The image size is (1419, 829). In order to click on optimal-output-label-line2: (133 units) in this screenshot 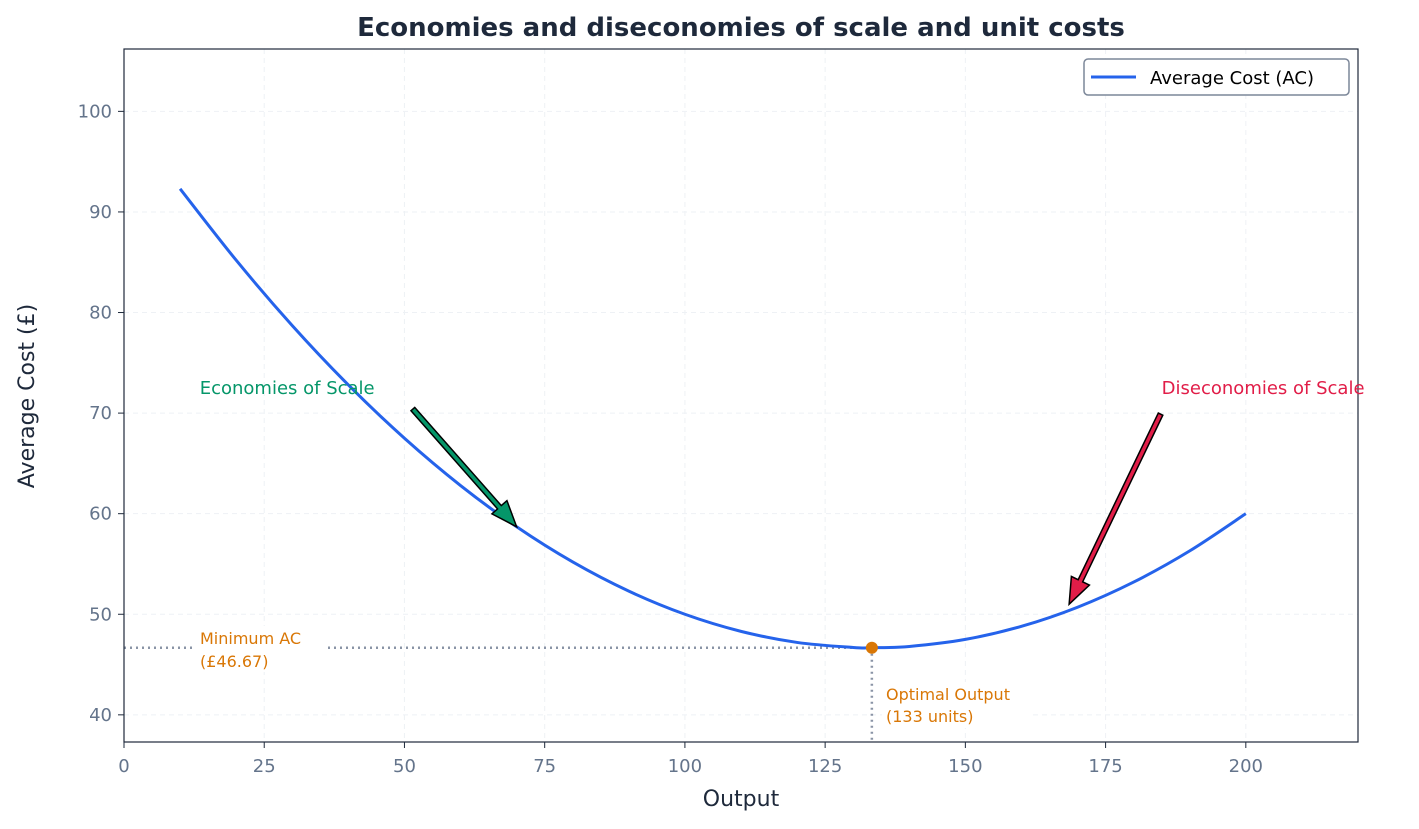, I will do `click(929, 716)`.